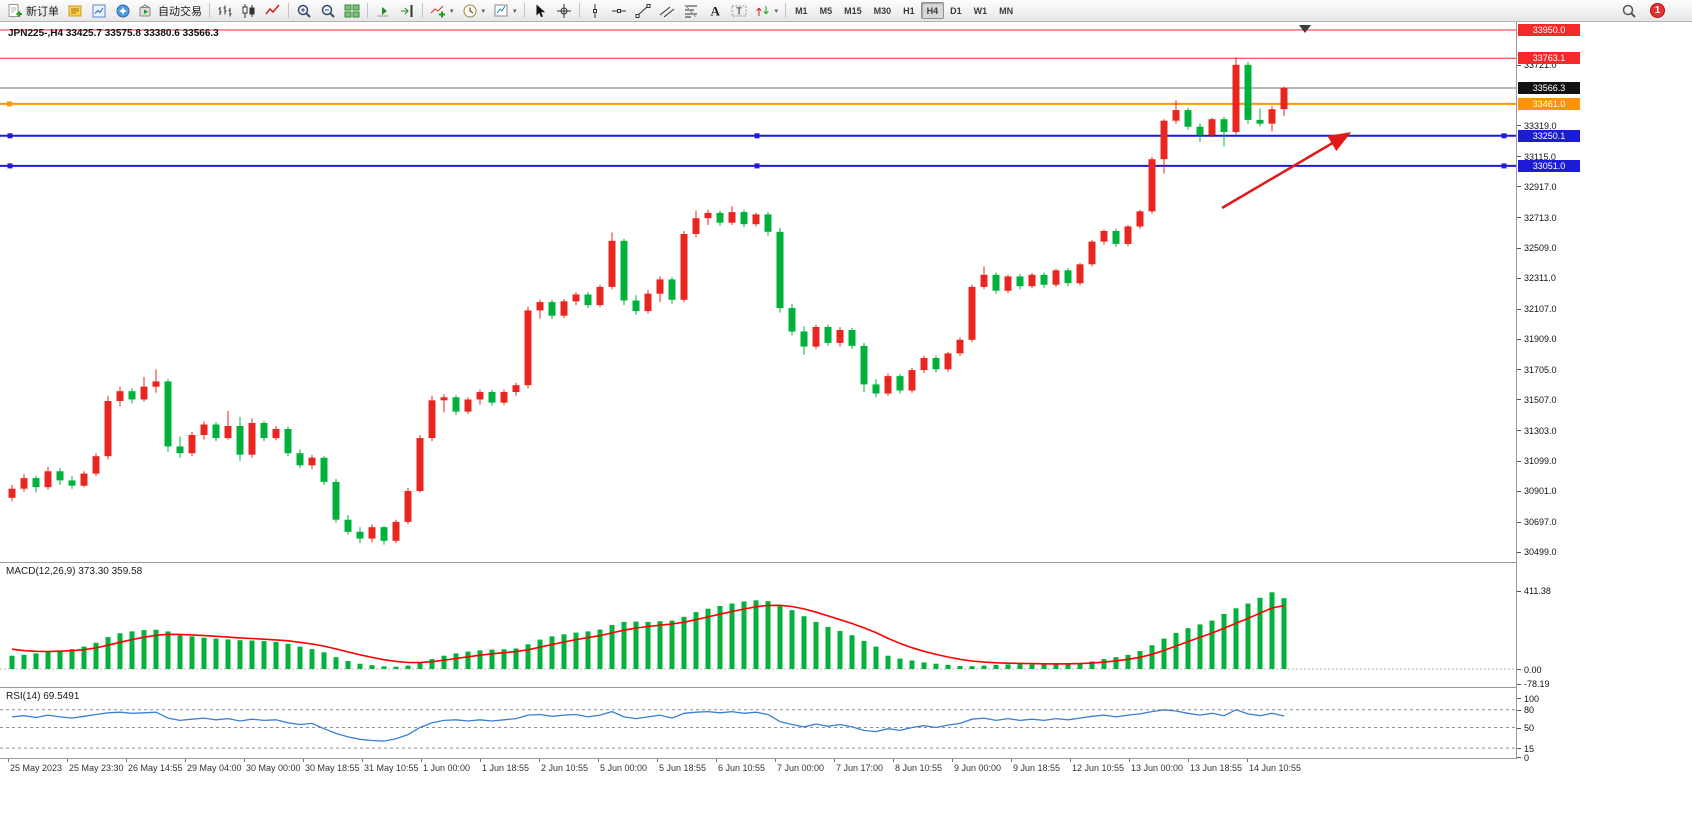  I want to click on rsi-panel: RSI(14) 69.5491, so click(758, 723).